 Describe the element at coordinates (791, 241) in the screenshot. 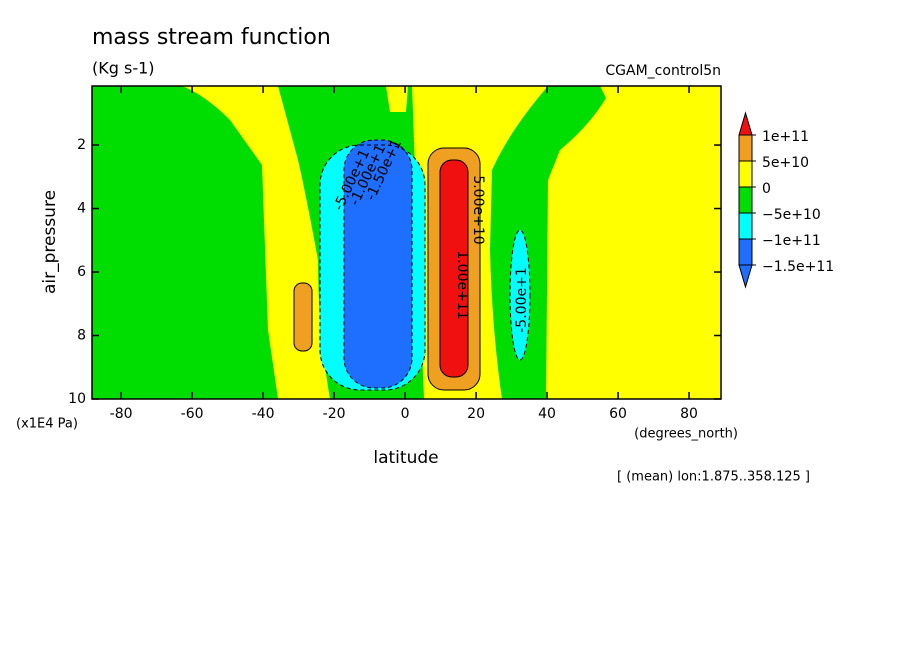

I see `colorbar-label: −1e+11` at that location.